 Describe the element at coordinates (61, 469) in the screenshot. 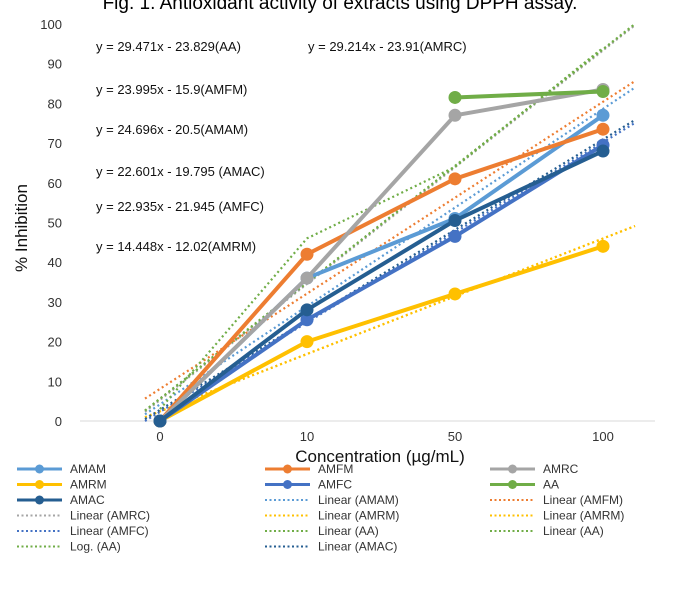

I see `legend-item-amam: AMAM` at that location.